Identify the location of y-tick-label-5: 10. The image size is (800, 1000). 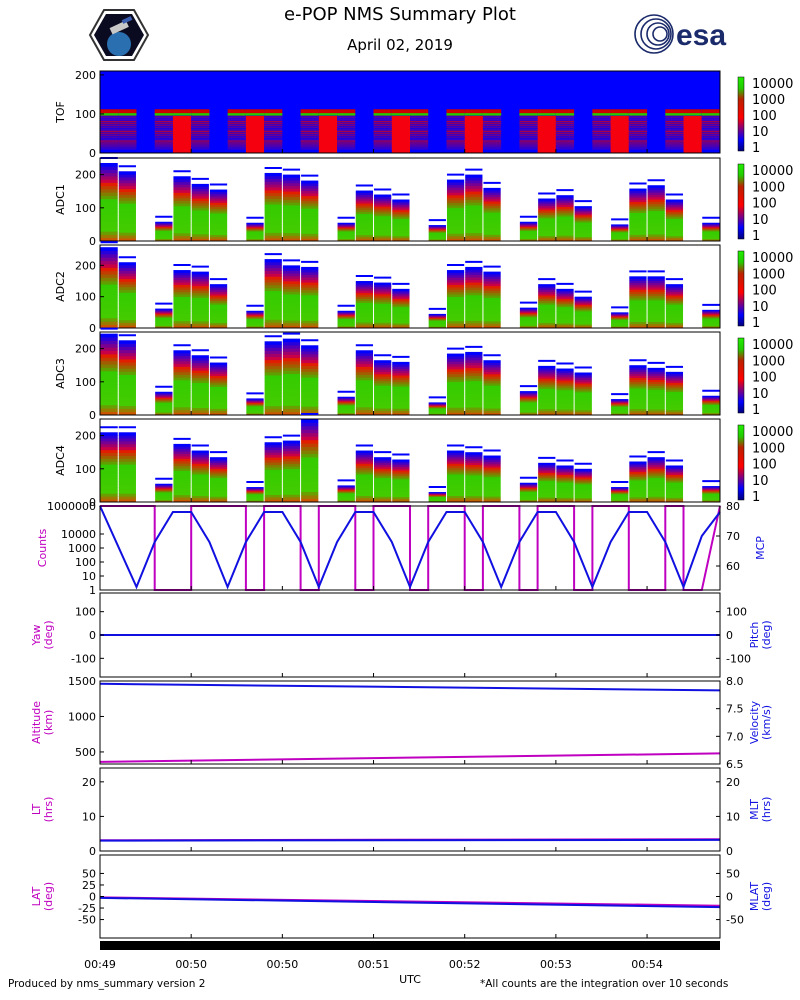
(89, 576).